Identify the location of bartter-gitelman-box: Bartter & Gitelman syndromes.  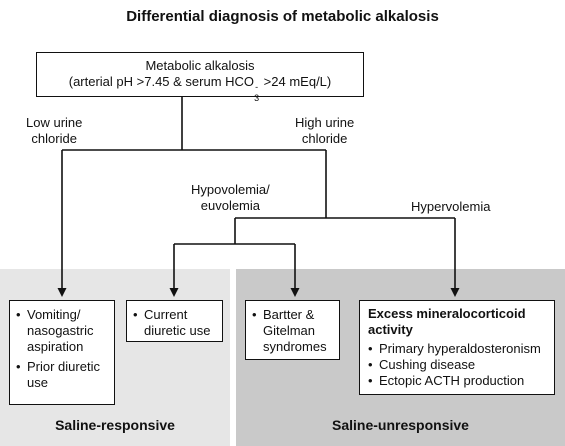
(292, 330).